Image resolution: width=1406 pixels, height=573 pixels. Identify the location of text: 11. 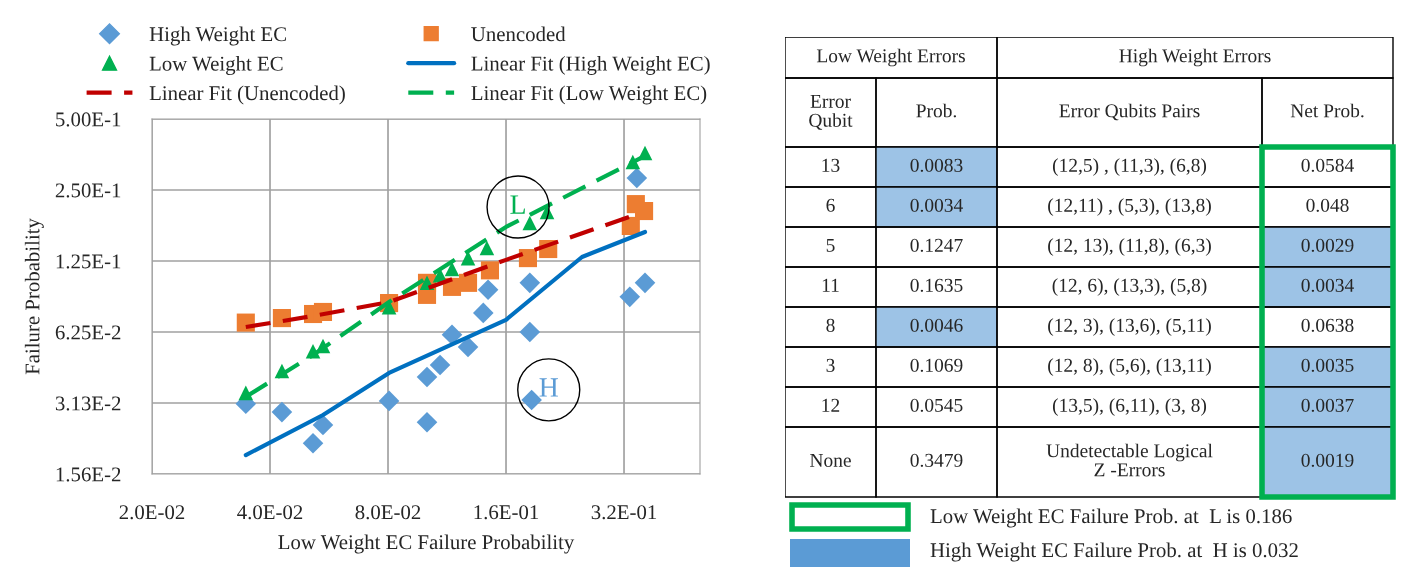
(830, 285).